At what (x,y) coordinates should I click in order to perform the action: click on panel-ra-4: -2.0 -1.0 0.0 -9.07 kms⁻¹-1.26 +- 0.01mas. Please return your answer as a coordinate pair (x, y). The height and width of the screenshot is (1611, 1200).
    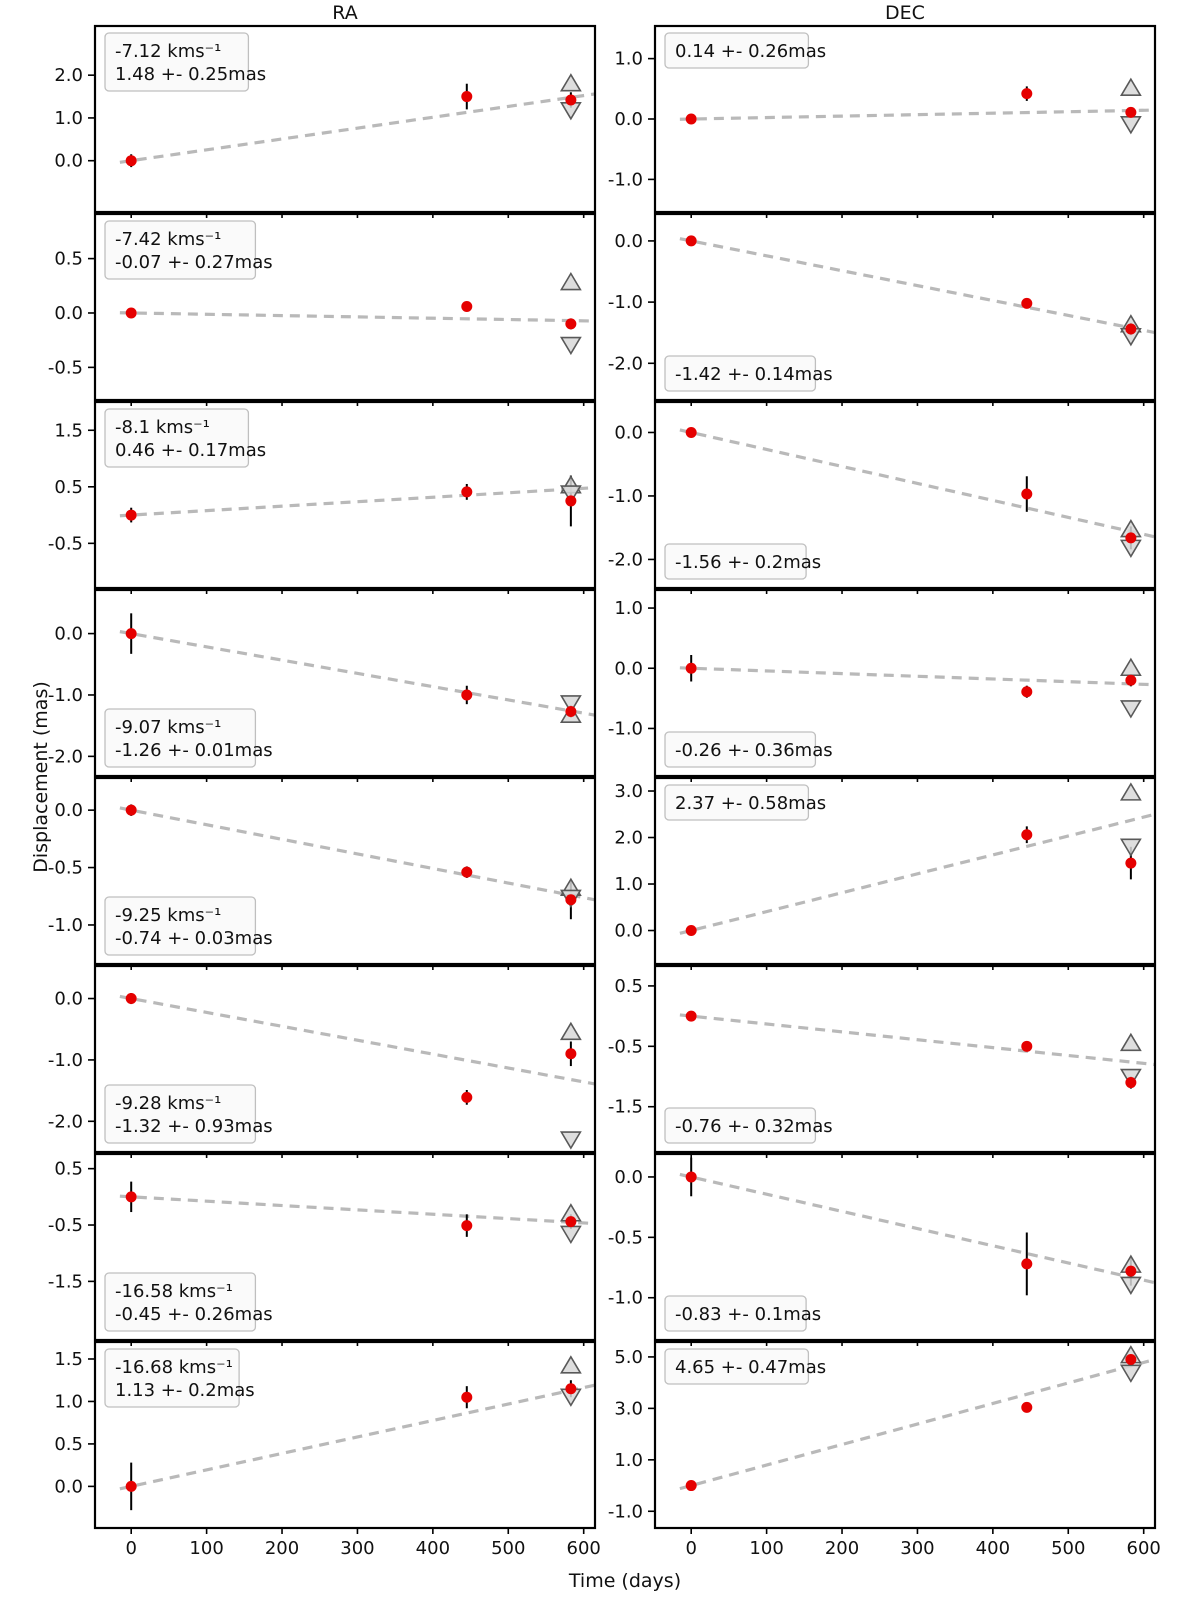
    Looking at the image, I should click on (322, 685).